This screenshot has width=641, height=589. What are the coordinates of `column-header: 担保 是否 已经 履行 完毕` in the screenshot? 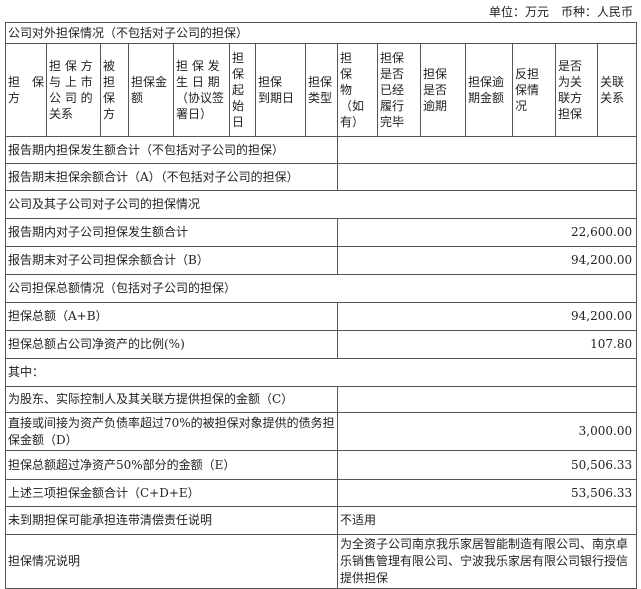 It's located at (399, 90).